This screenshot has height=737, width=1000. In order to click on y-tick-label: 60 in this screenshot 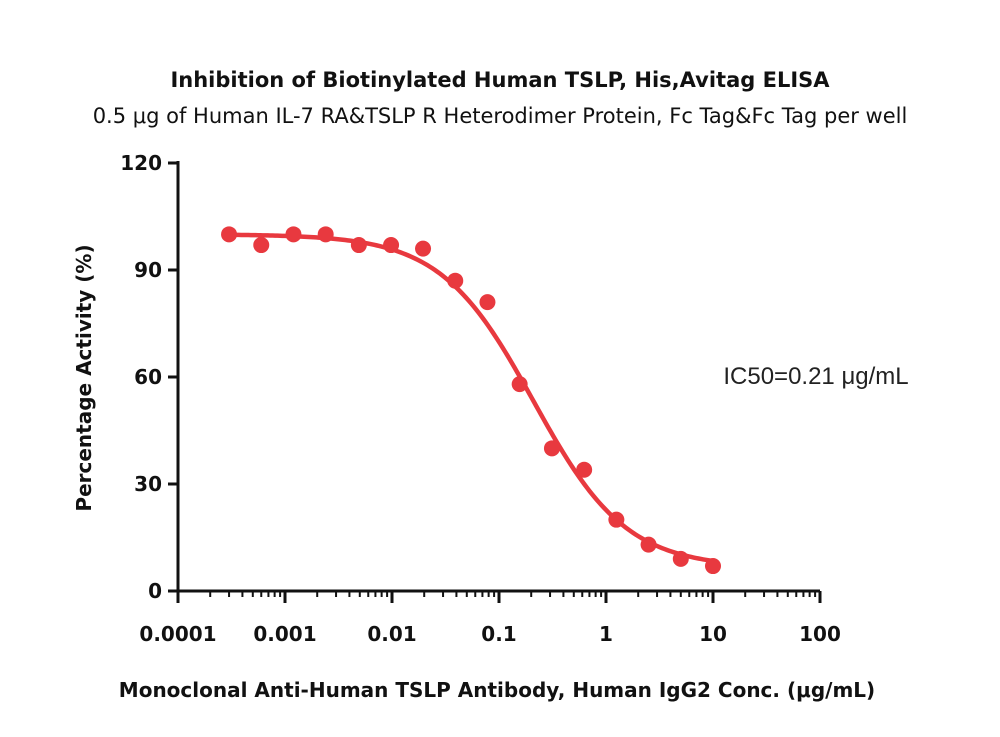, I will do `click(148, 377)`.